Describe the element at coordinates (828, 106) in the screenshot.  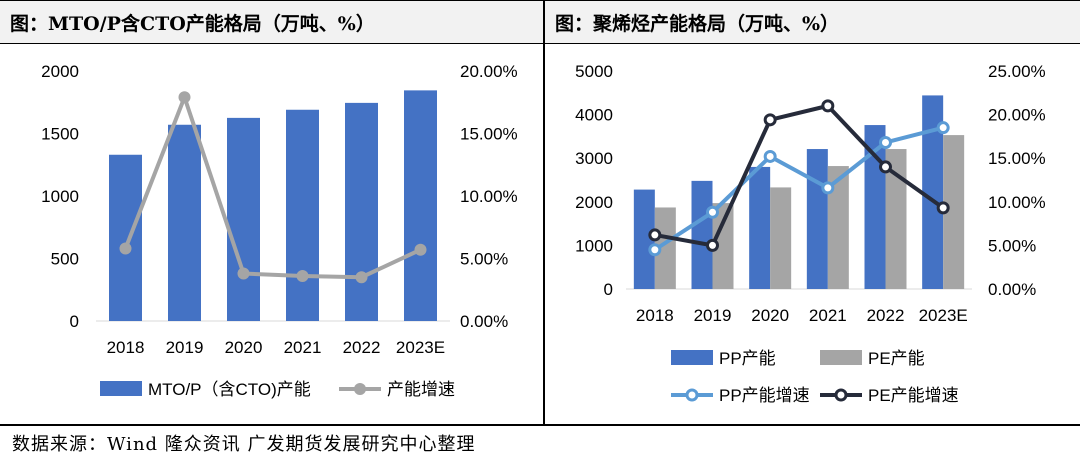
I see `line-point-1-2021` at that location.